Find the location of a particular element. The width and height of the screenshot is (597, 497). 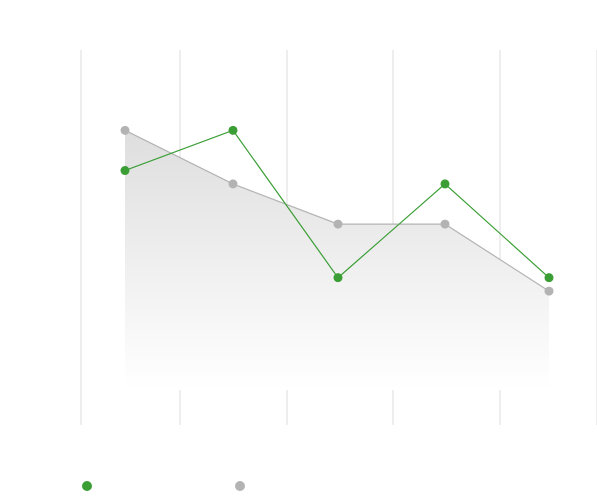

legend-marker-gray-icon is located at coordinates (240, 486).